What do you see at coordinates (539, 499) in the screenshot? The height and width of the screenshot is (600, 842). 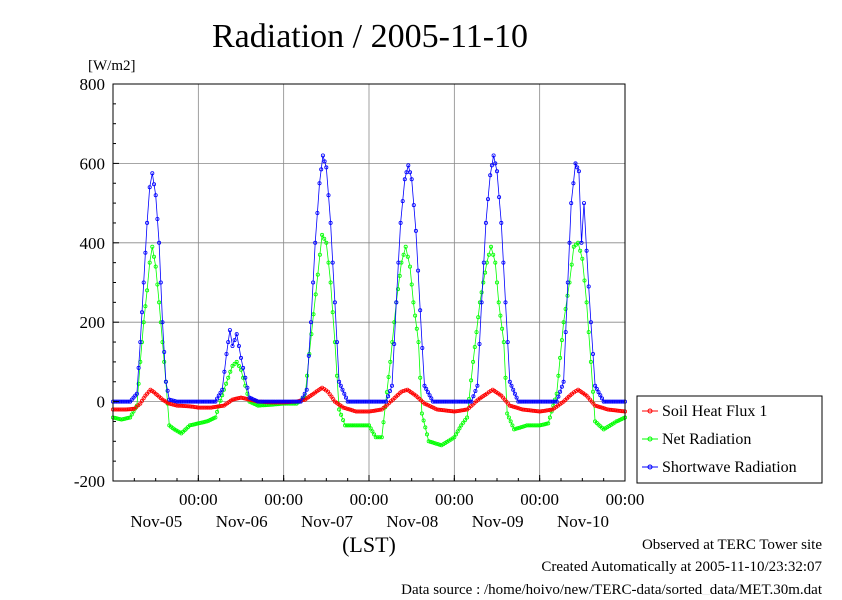 I see `x-tick-time: 00:00` at bounding box center [539, 499].